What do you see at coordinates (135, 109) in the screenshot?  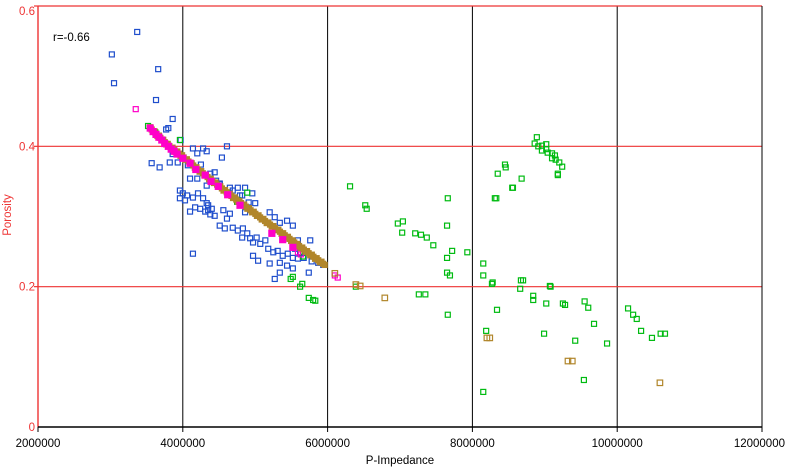 I see `data-point-magenta` at bounding box center [135, 109].